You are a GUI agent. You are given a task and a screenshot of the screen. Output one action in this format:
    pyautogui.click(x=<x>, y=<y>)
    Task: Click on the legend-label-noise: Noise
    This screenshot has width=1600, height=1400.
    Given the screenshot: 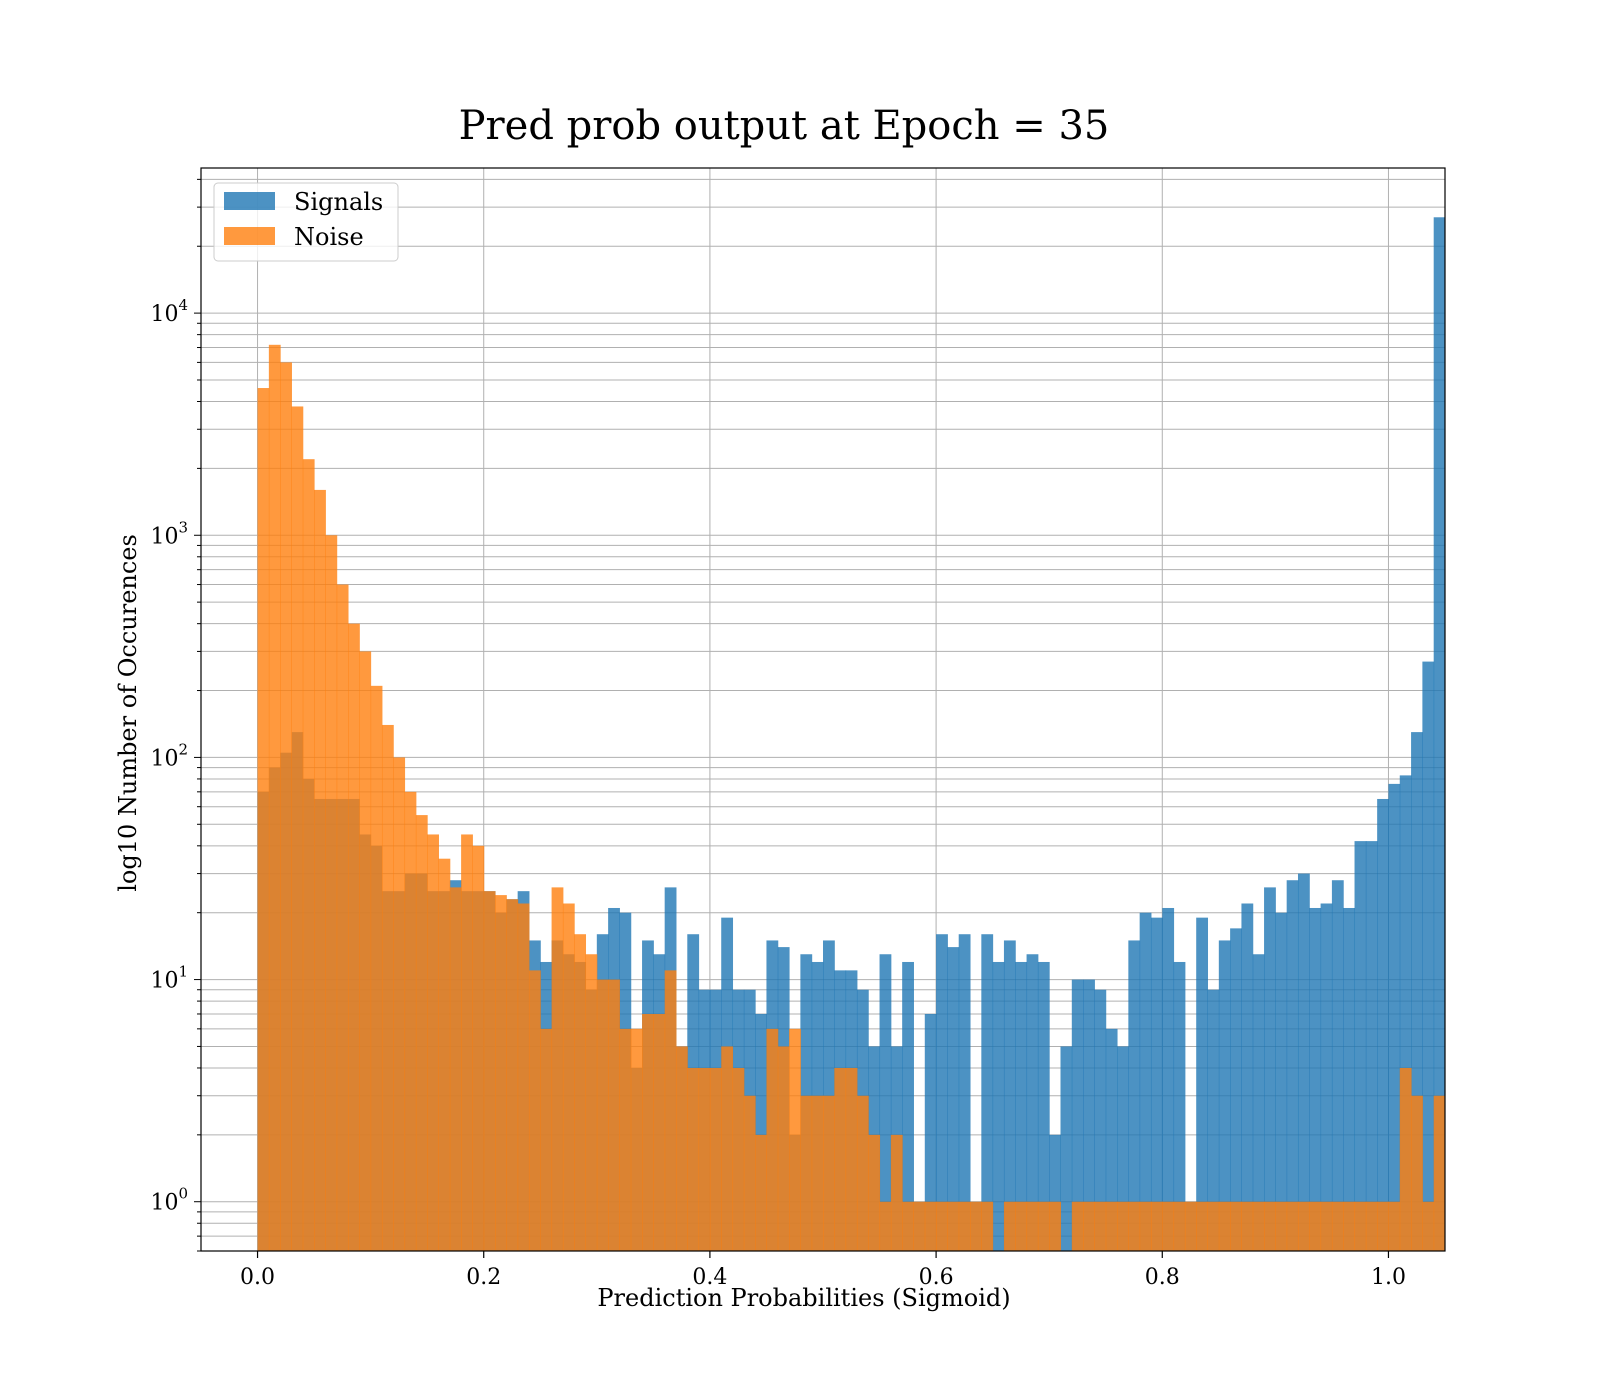 What is the action you would take?
    pyautogui.click(x=329, y=237)
    